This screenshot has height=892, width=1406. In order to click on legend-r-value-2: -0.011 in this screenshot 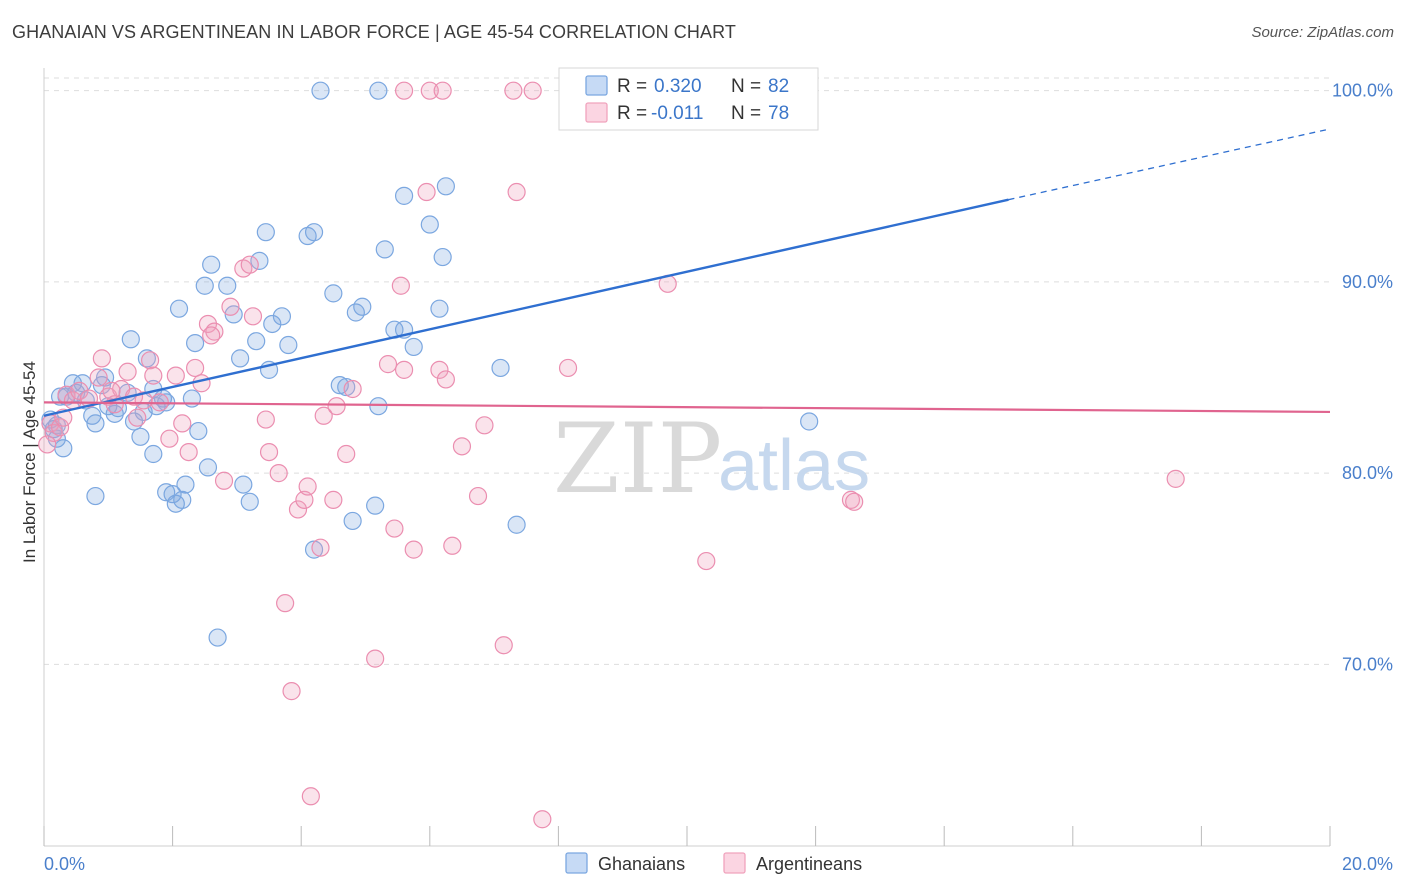, I will do `click(677, 113)`.